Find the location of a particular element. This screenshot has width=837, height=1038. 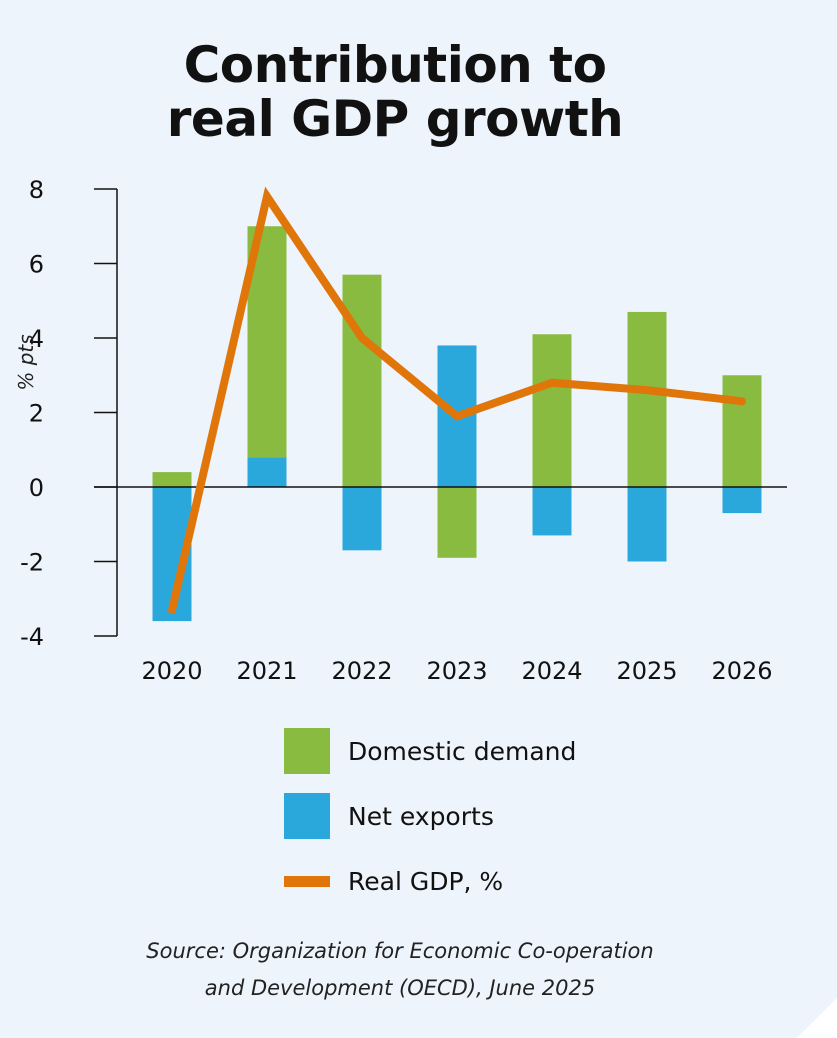

bar-domestic-demand-2023 is located at coordinates (457, 522).